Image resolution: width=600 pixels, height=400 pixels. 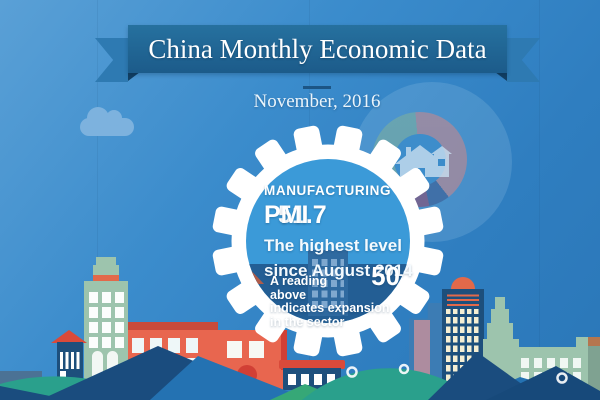 I want to click on metric-value: 51.7, so click(x=302, y=215).